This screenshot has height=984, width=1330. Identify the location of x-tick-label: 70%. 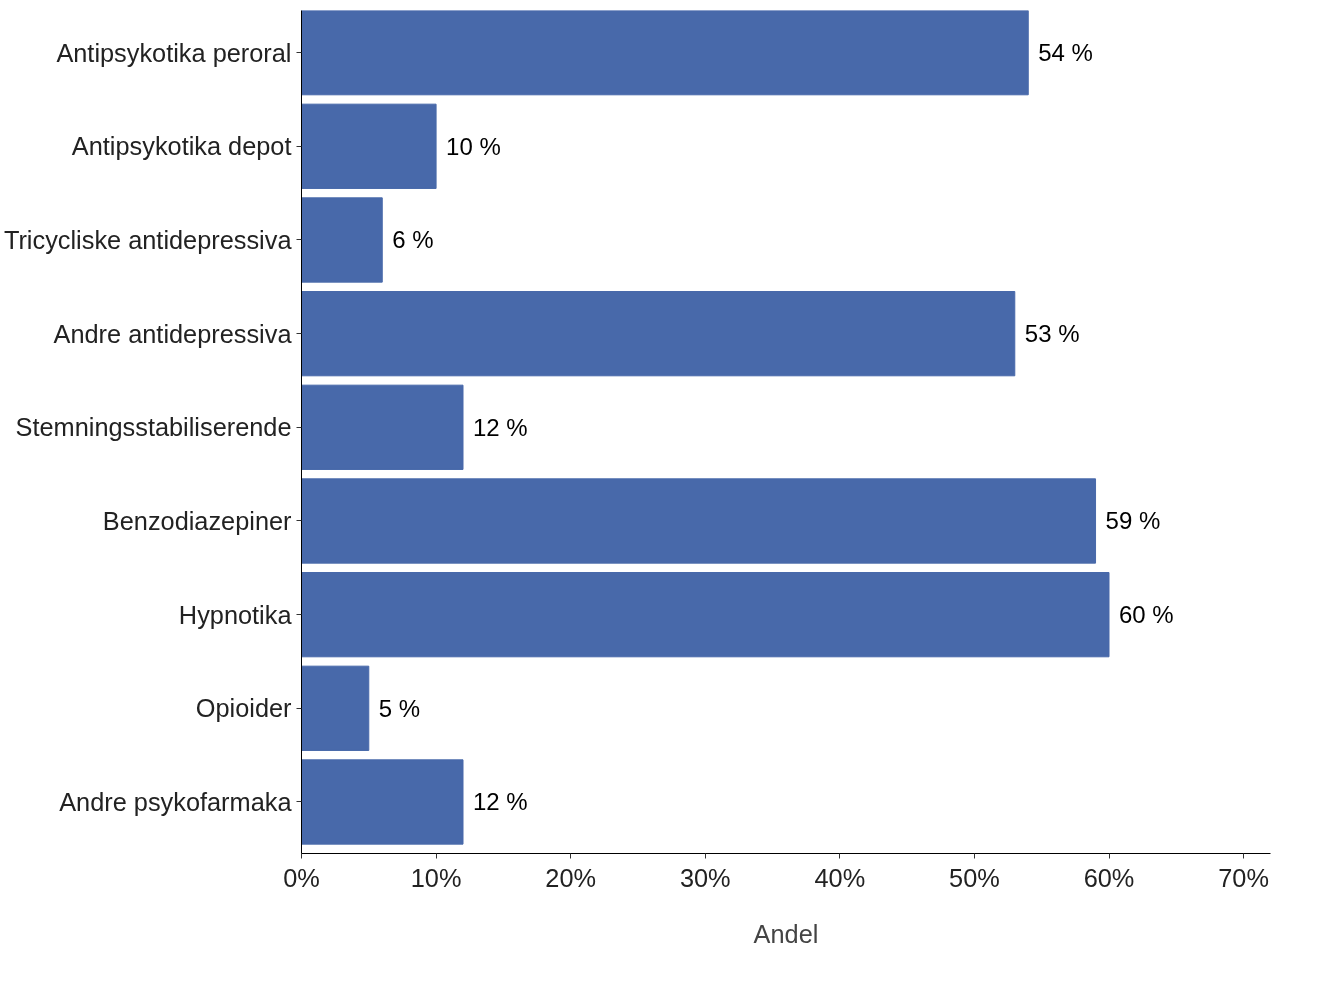
(1243, 877).